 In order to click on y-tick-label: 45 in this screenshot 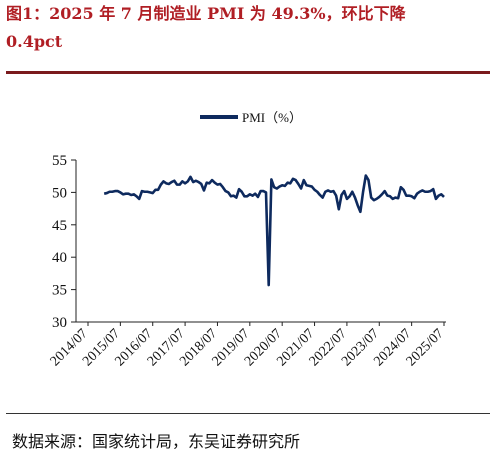, I will do `click(59, 226)`.